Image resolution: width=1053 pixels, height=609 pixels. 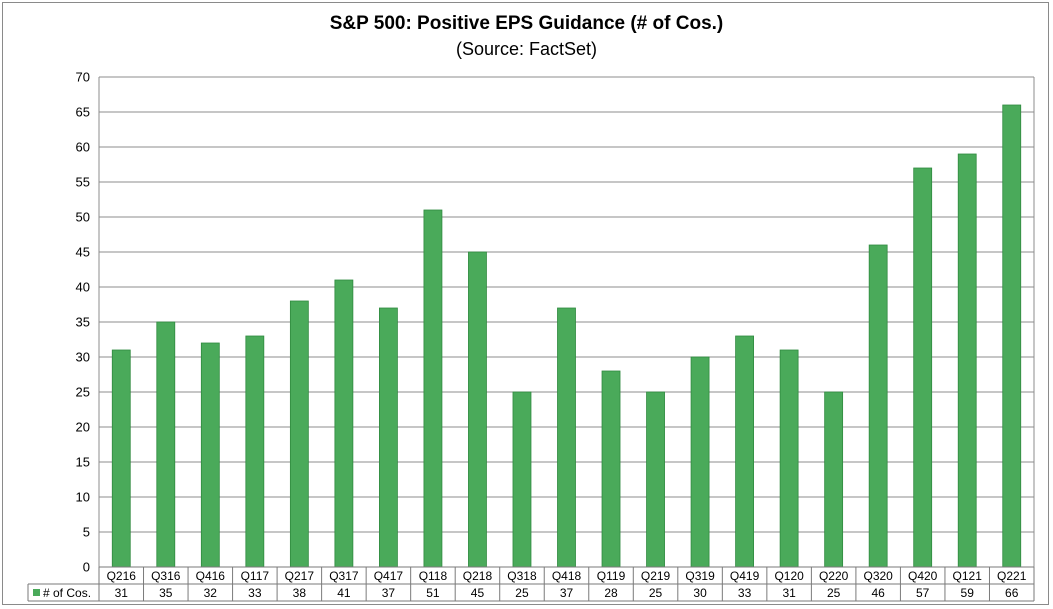 What do you see at coordinates (83, 77) in the screenshot?
I see `y-tick-label: 70` at bounding box center [83, 77].